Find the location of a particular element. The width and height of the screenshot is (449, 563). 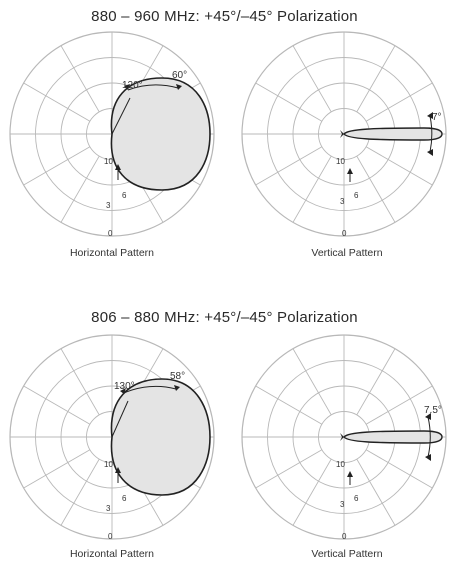

horizontal-pattern-label-2: Horizontal Pattern is located at coordinates (112, 554).